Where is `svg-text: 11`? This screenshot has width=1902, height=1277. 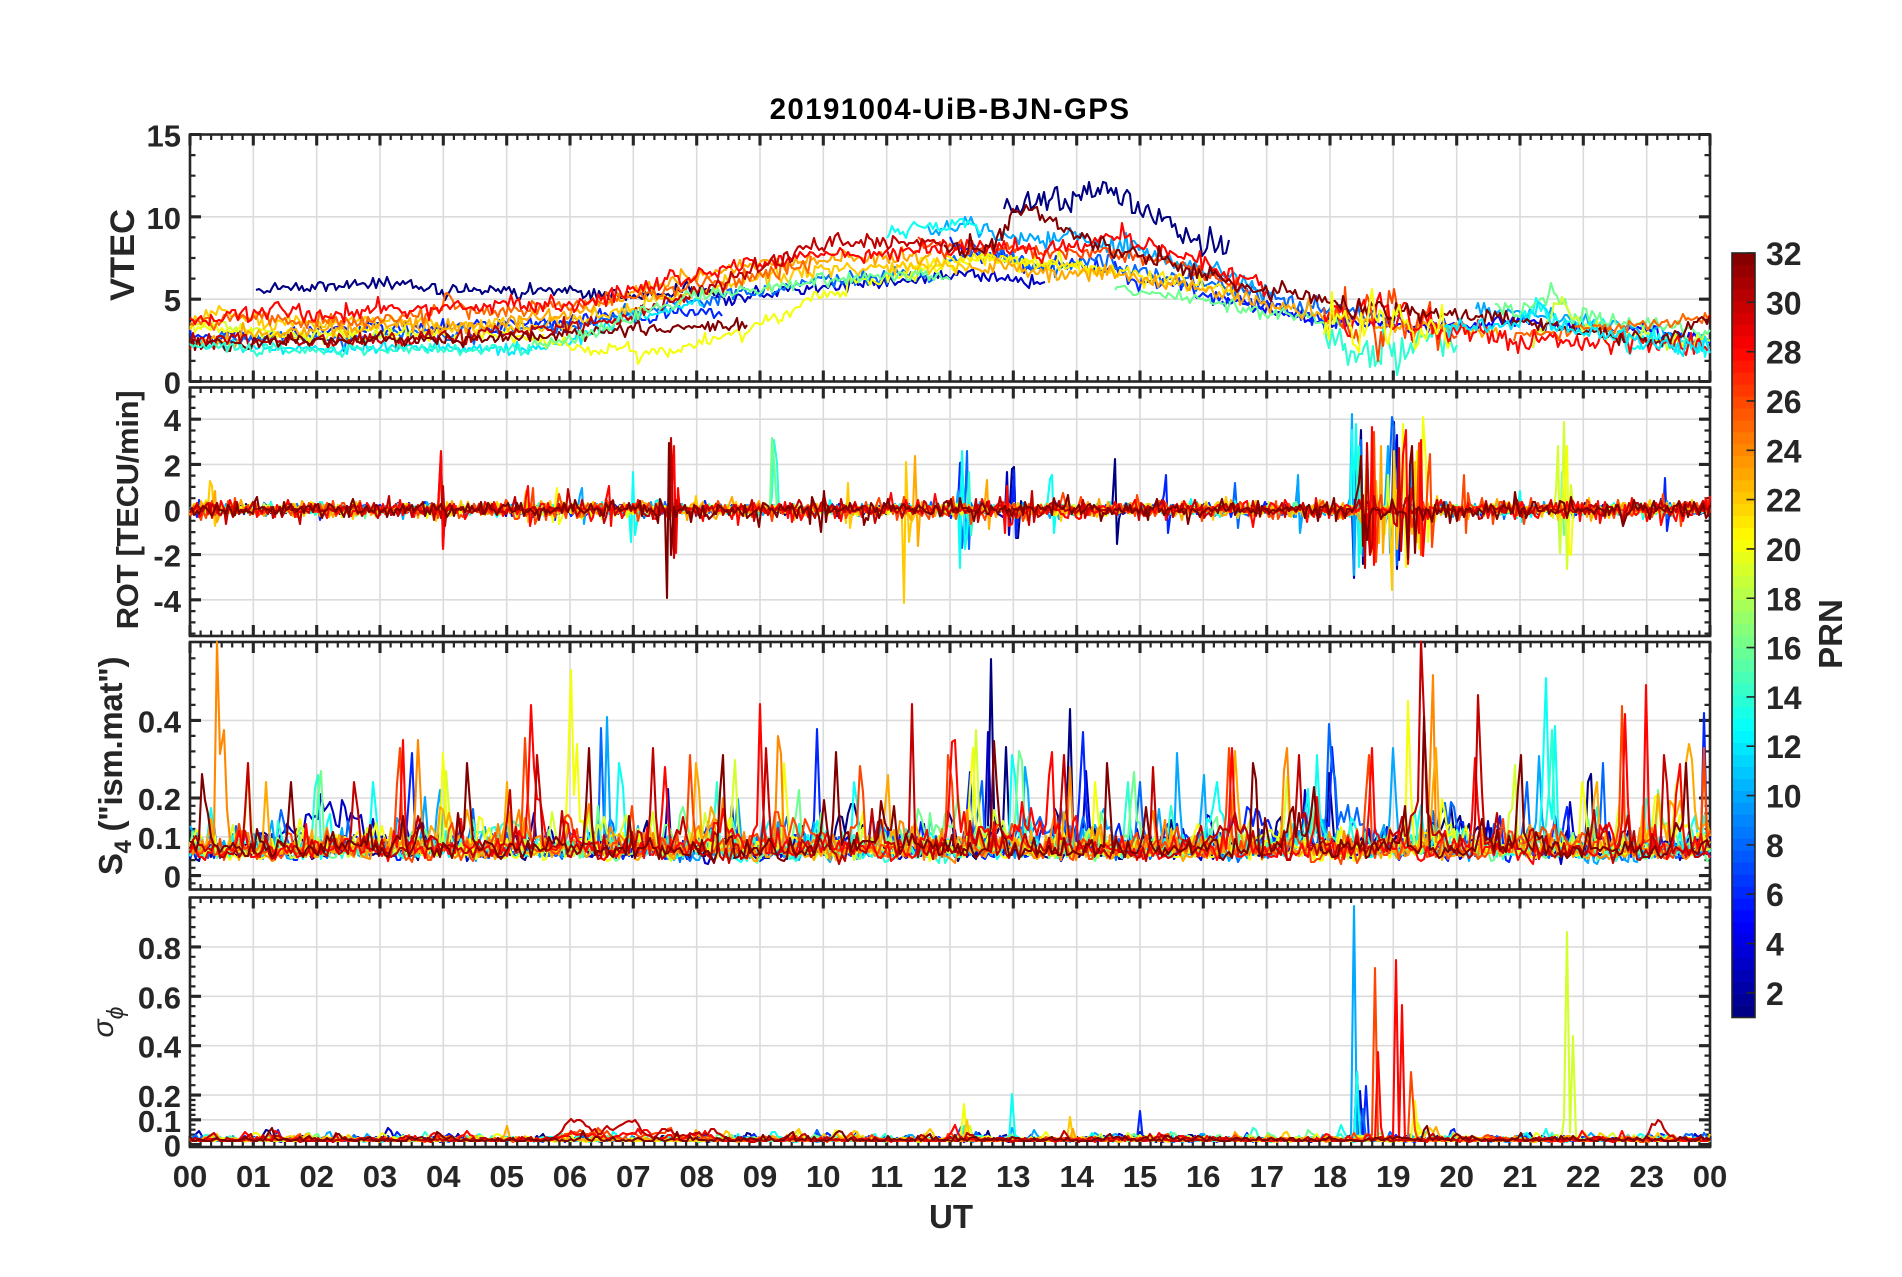
svg-text: 11 is located at coordinates (886, 1176).